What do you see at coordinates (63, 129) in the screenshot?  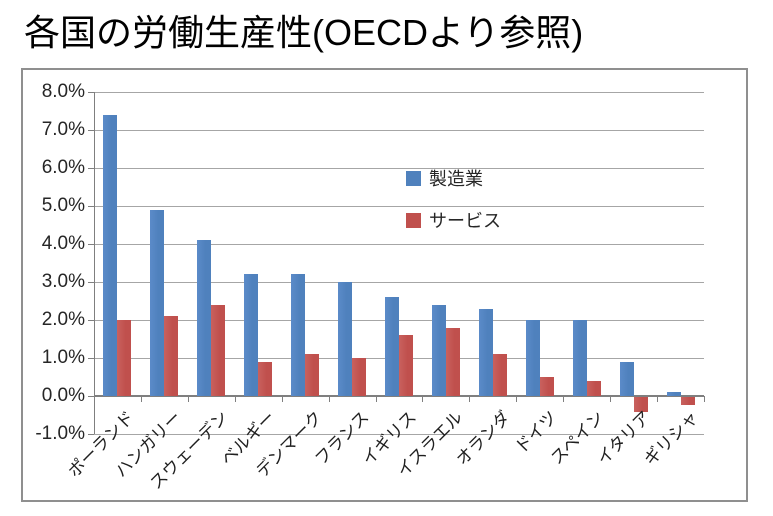 I see `y-axis-label: 7.0%` at bounding box center [63, 129].